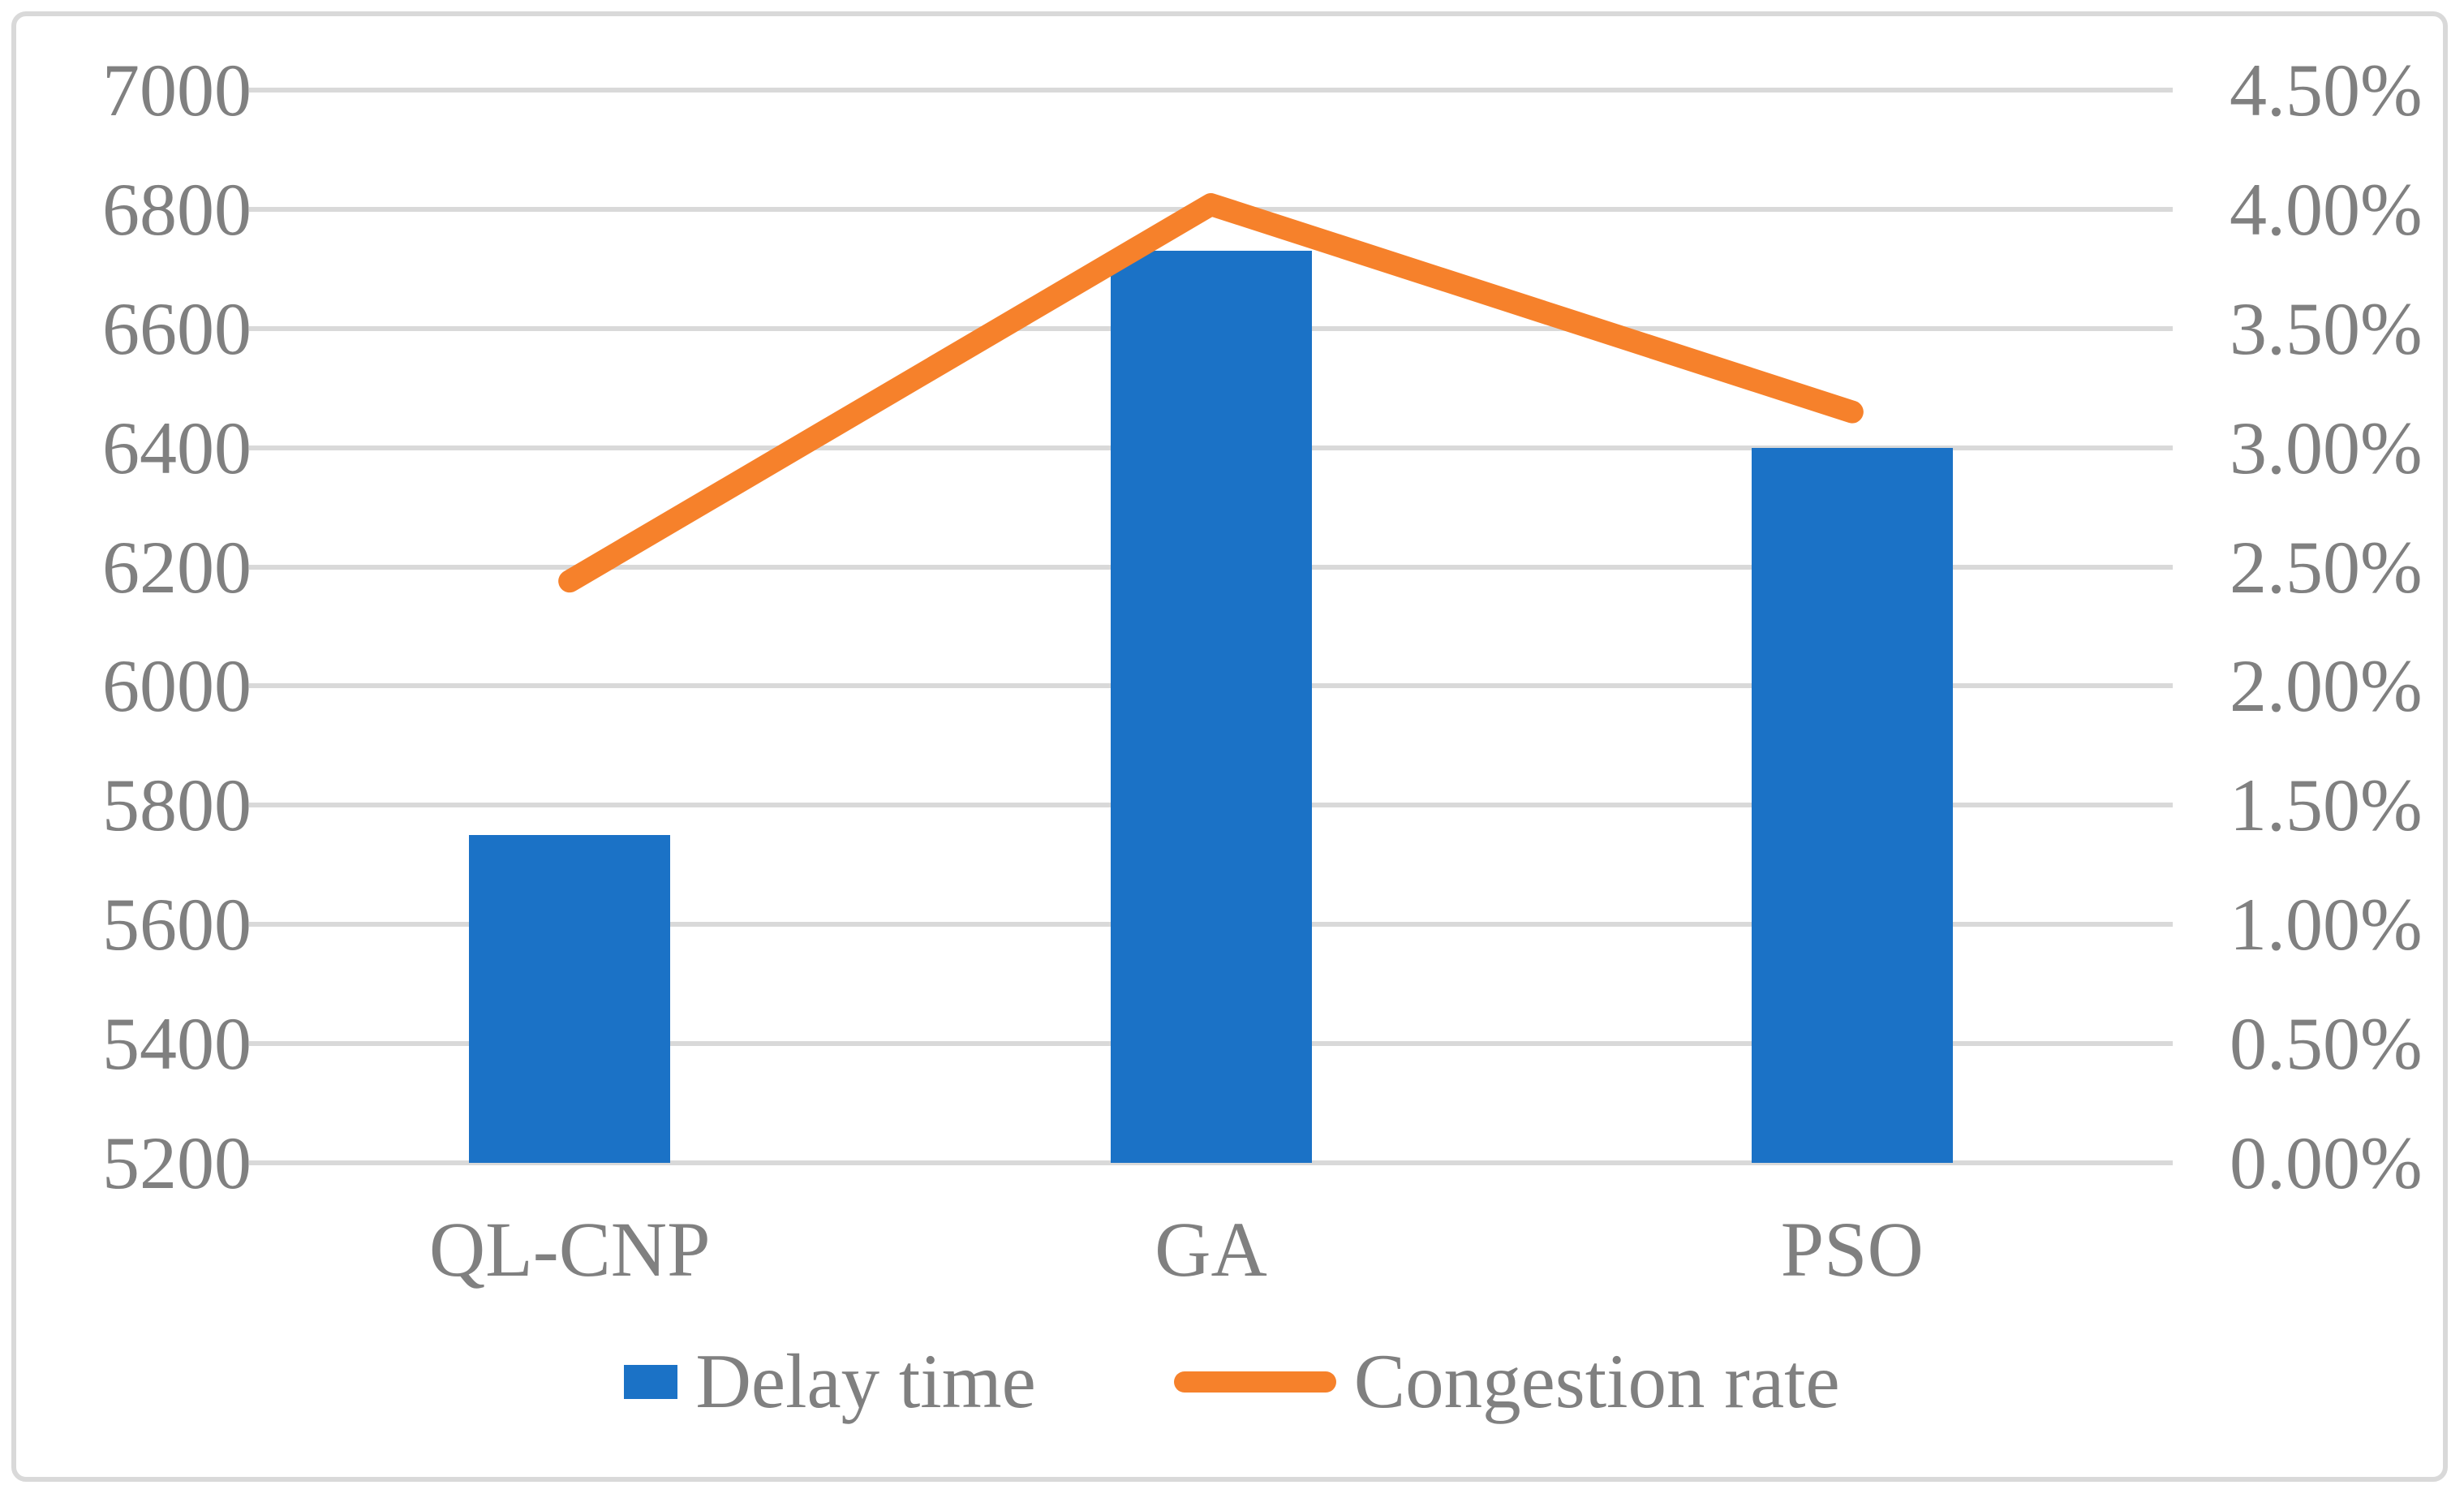  What do you see at coordinates (570, 999) in the screenshot?
I see `delay-time-bar-ql-cnp` at bounding box center [570, 999].